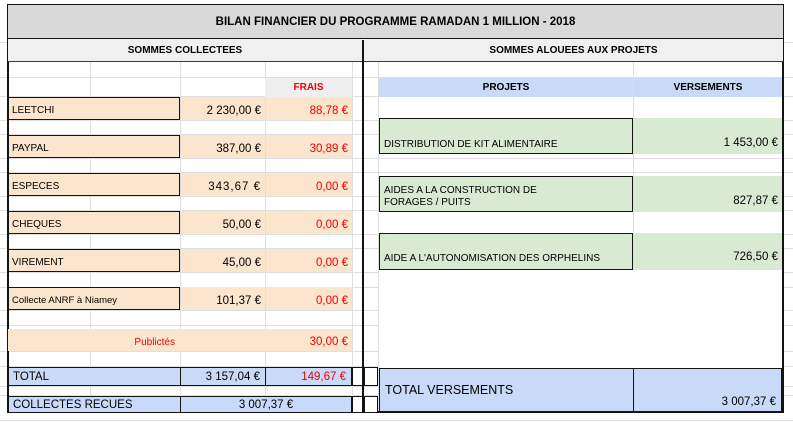  I want to click on collectes-row-divider, so click(180, 404).